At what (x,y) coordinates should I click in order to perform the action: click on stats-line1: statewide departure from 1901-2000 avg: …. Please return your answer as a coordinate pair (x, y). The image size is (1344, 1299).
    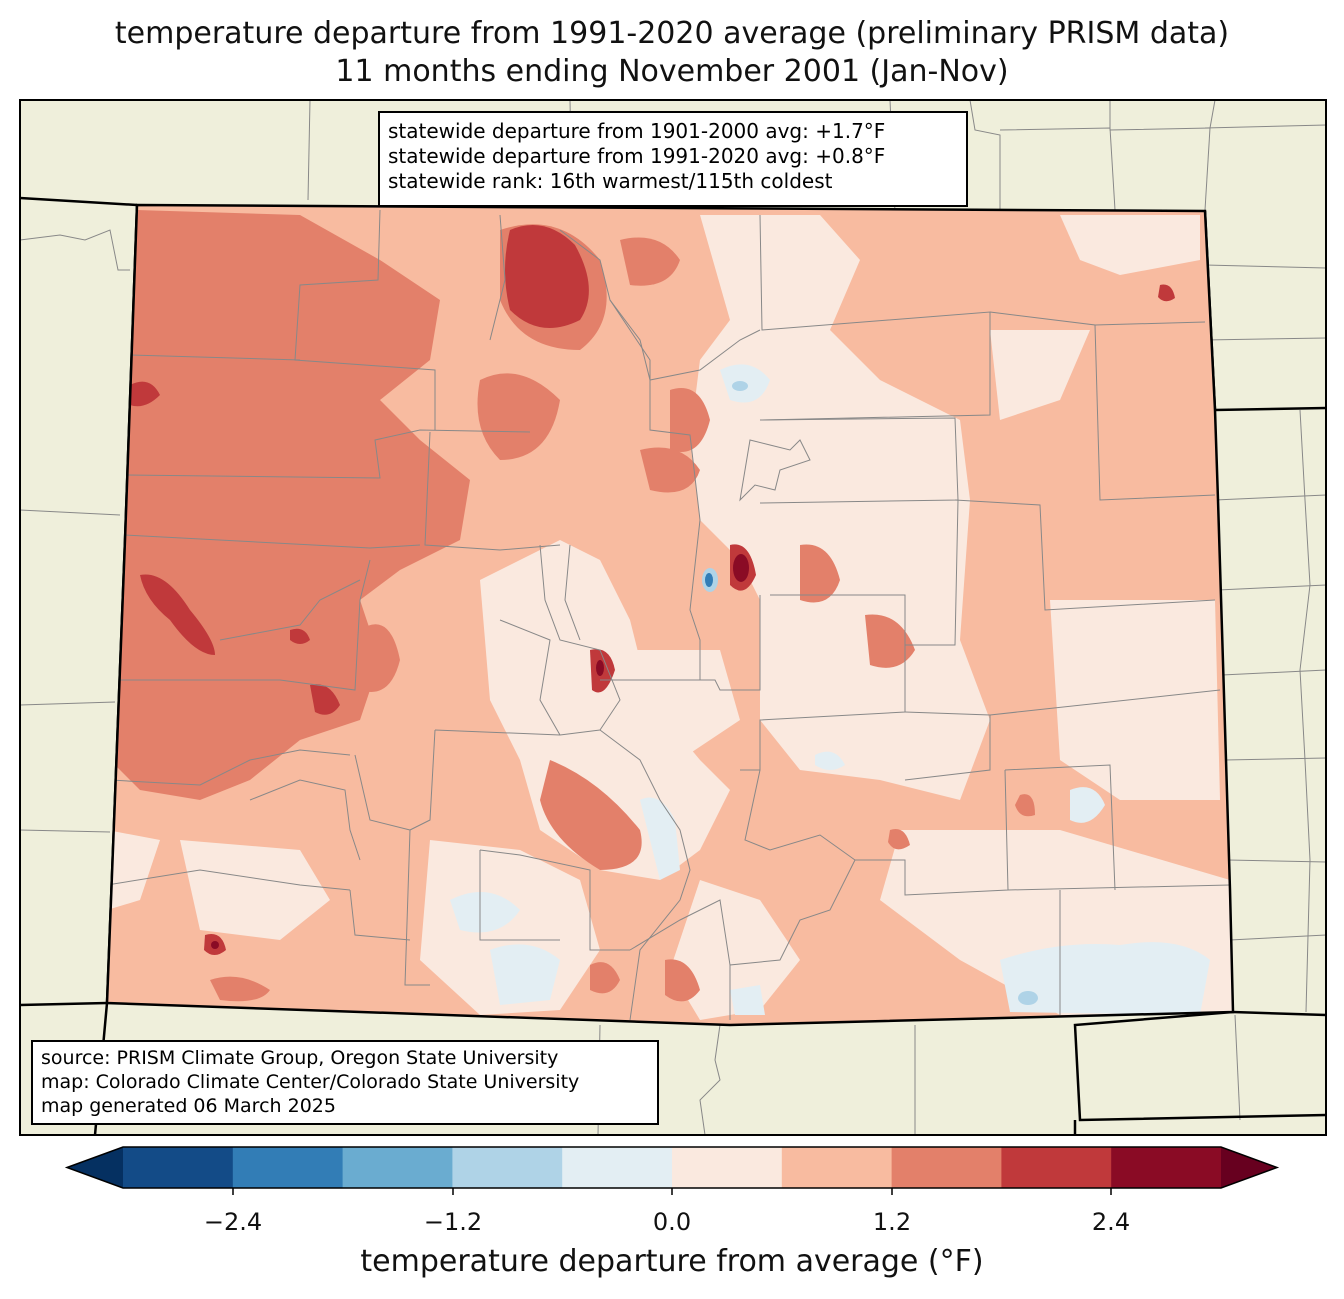
    Looking at the image, I should click on (637, 131).